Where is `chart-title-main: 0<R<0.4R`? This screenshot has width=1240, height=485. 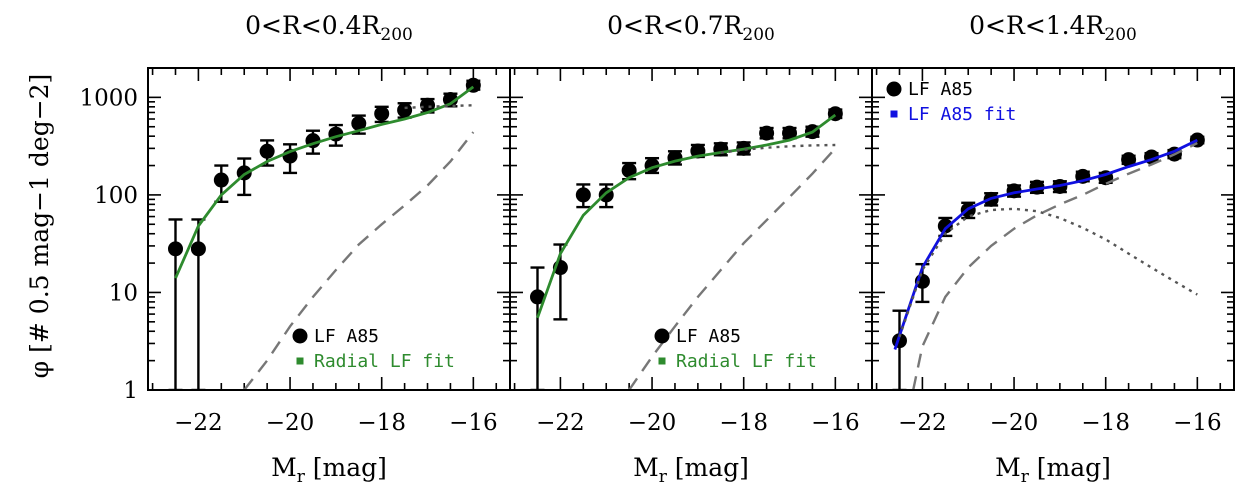 chart-title-main: 0<R<0.4R is located at coordinates (313, 25).